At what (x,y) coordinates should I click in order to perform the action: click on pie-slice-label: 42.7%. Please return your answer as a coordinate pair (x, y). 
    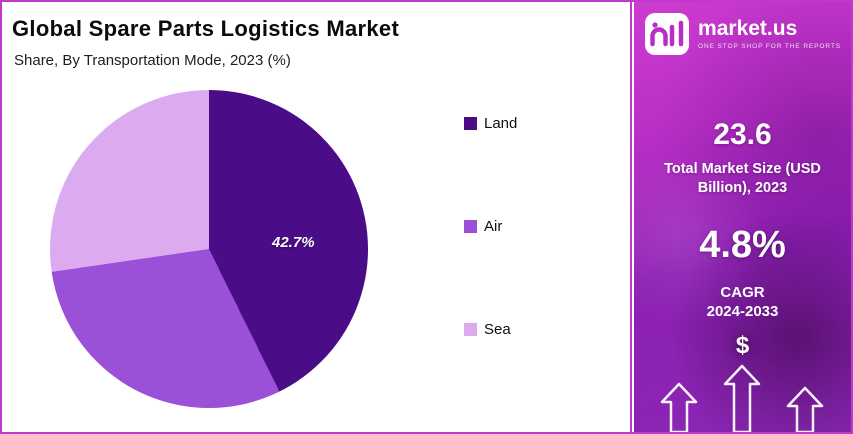
    Looking at the image, I should click on (293, 242).